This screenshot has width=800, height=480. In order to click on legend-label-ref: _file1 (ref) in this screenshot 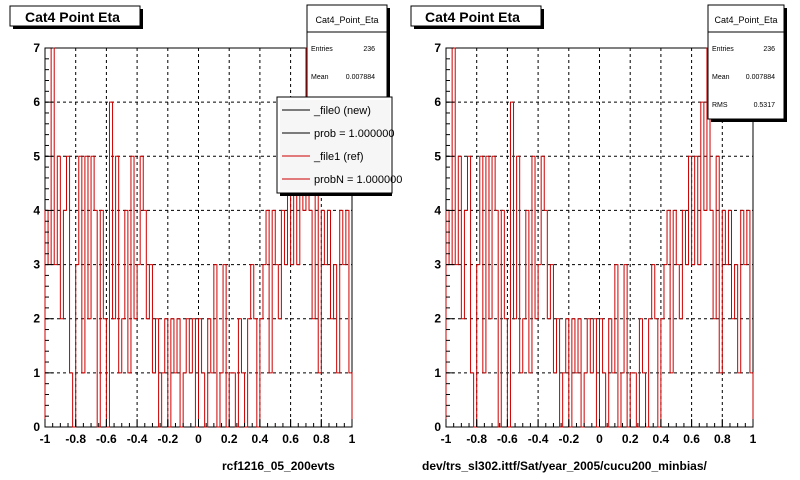, I will do `click(338, 157)`.